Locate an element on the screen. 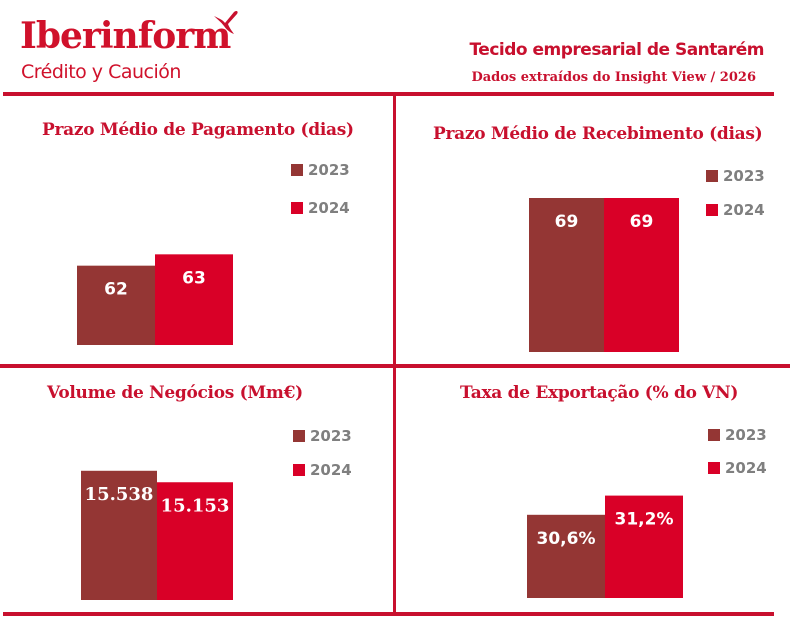 This screenshot has height=637, width=790. bar-chart-export: 30,6% 31,2% is located at coordinates (605, 546).